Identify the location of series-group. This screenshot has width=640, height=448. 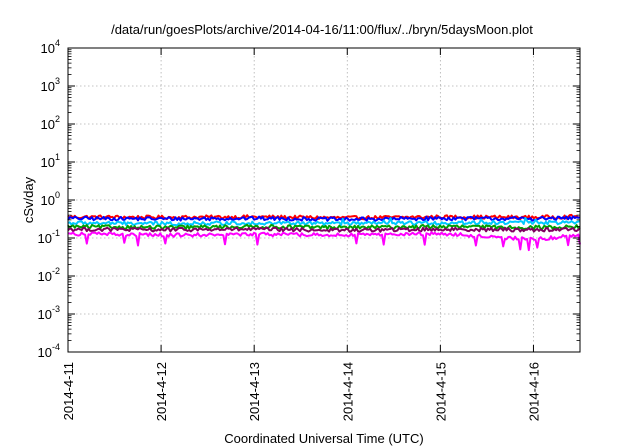
(324, 232).